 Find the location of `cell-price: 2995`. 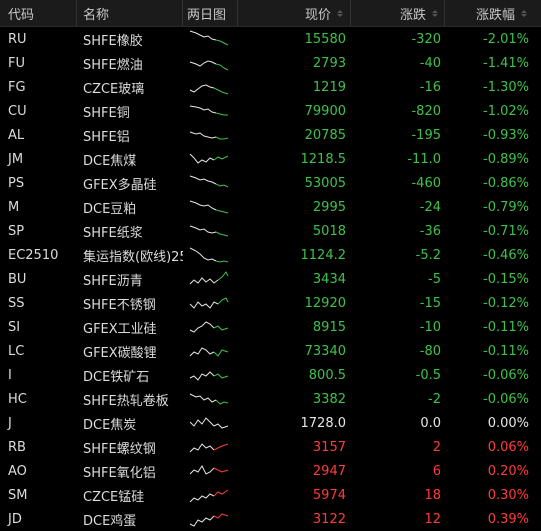

cell-price: 2995 is located at coordinates (329, 207).